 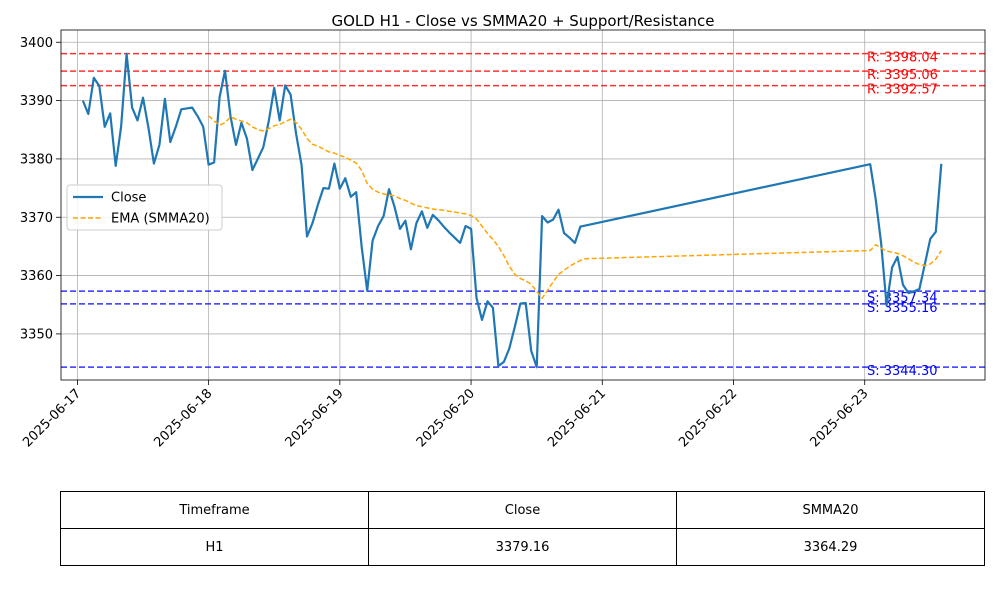 What do you see at coordinates (315, 418) in the screenshot?
I see `x-tick-label: 2025-06-19` at bounding box center [315, 418].